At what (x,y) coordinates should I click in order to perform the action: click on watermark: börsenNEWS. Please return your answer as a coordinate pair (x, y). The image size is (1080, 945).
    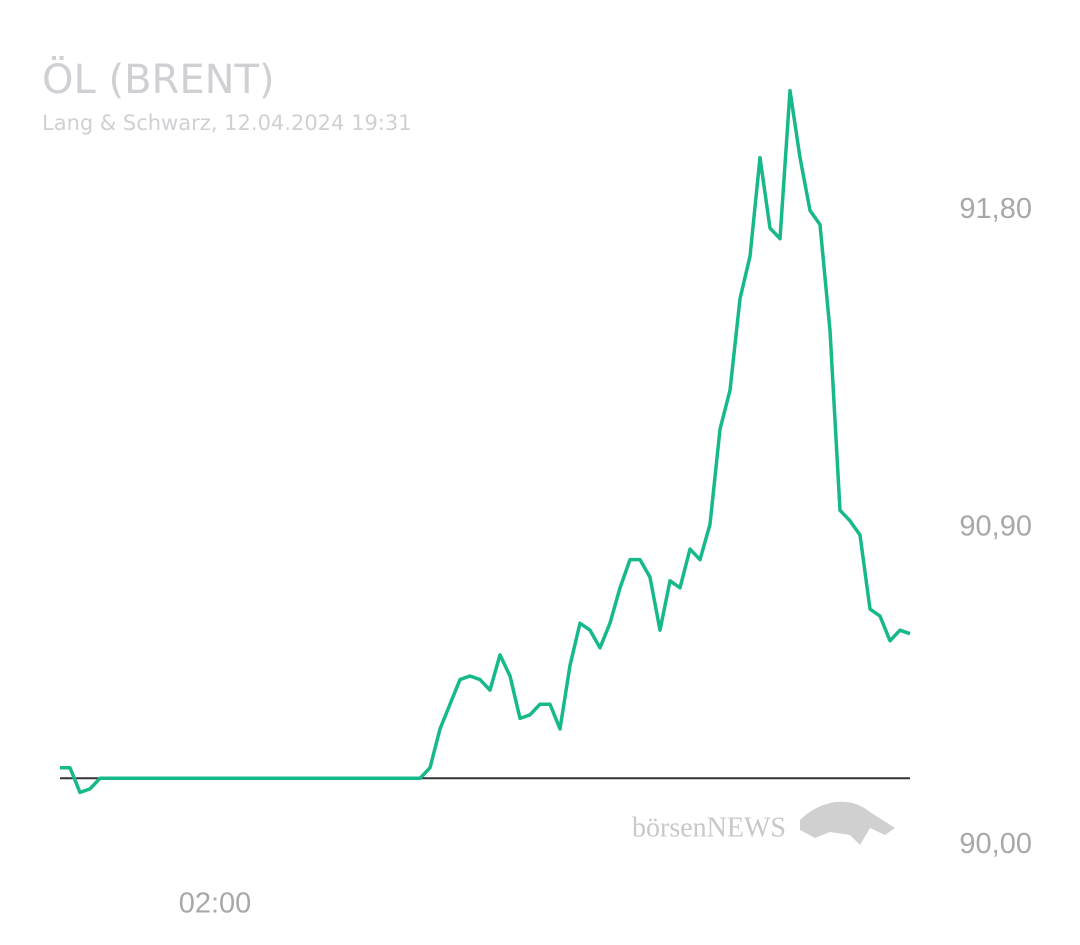
    Looking at the image, I should click on (709, 827).